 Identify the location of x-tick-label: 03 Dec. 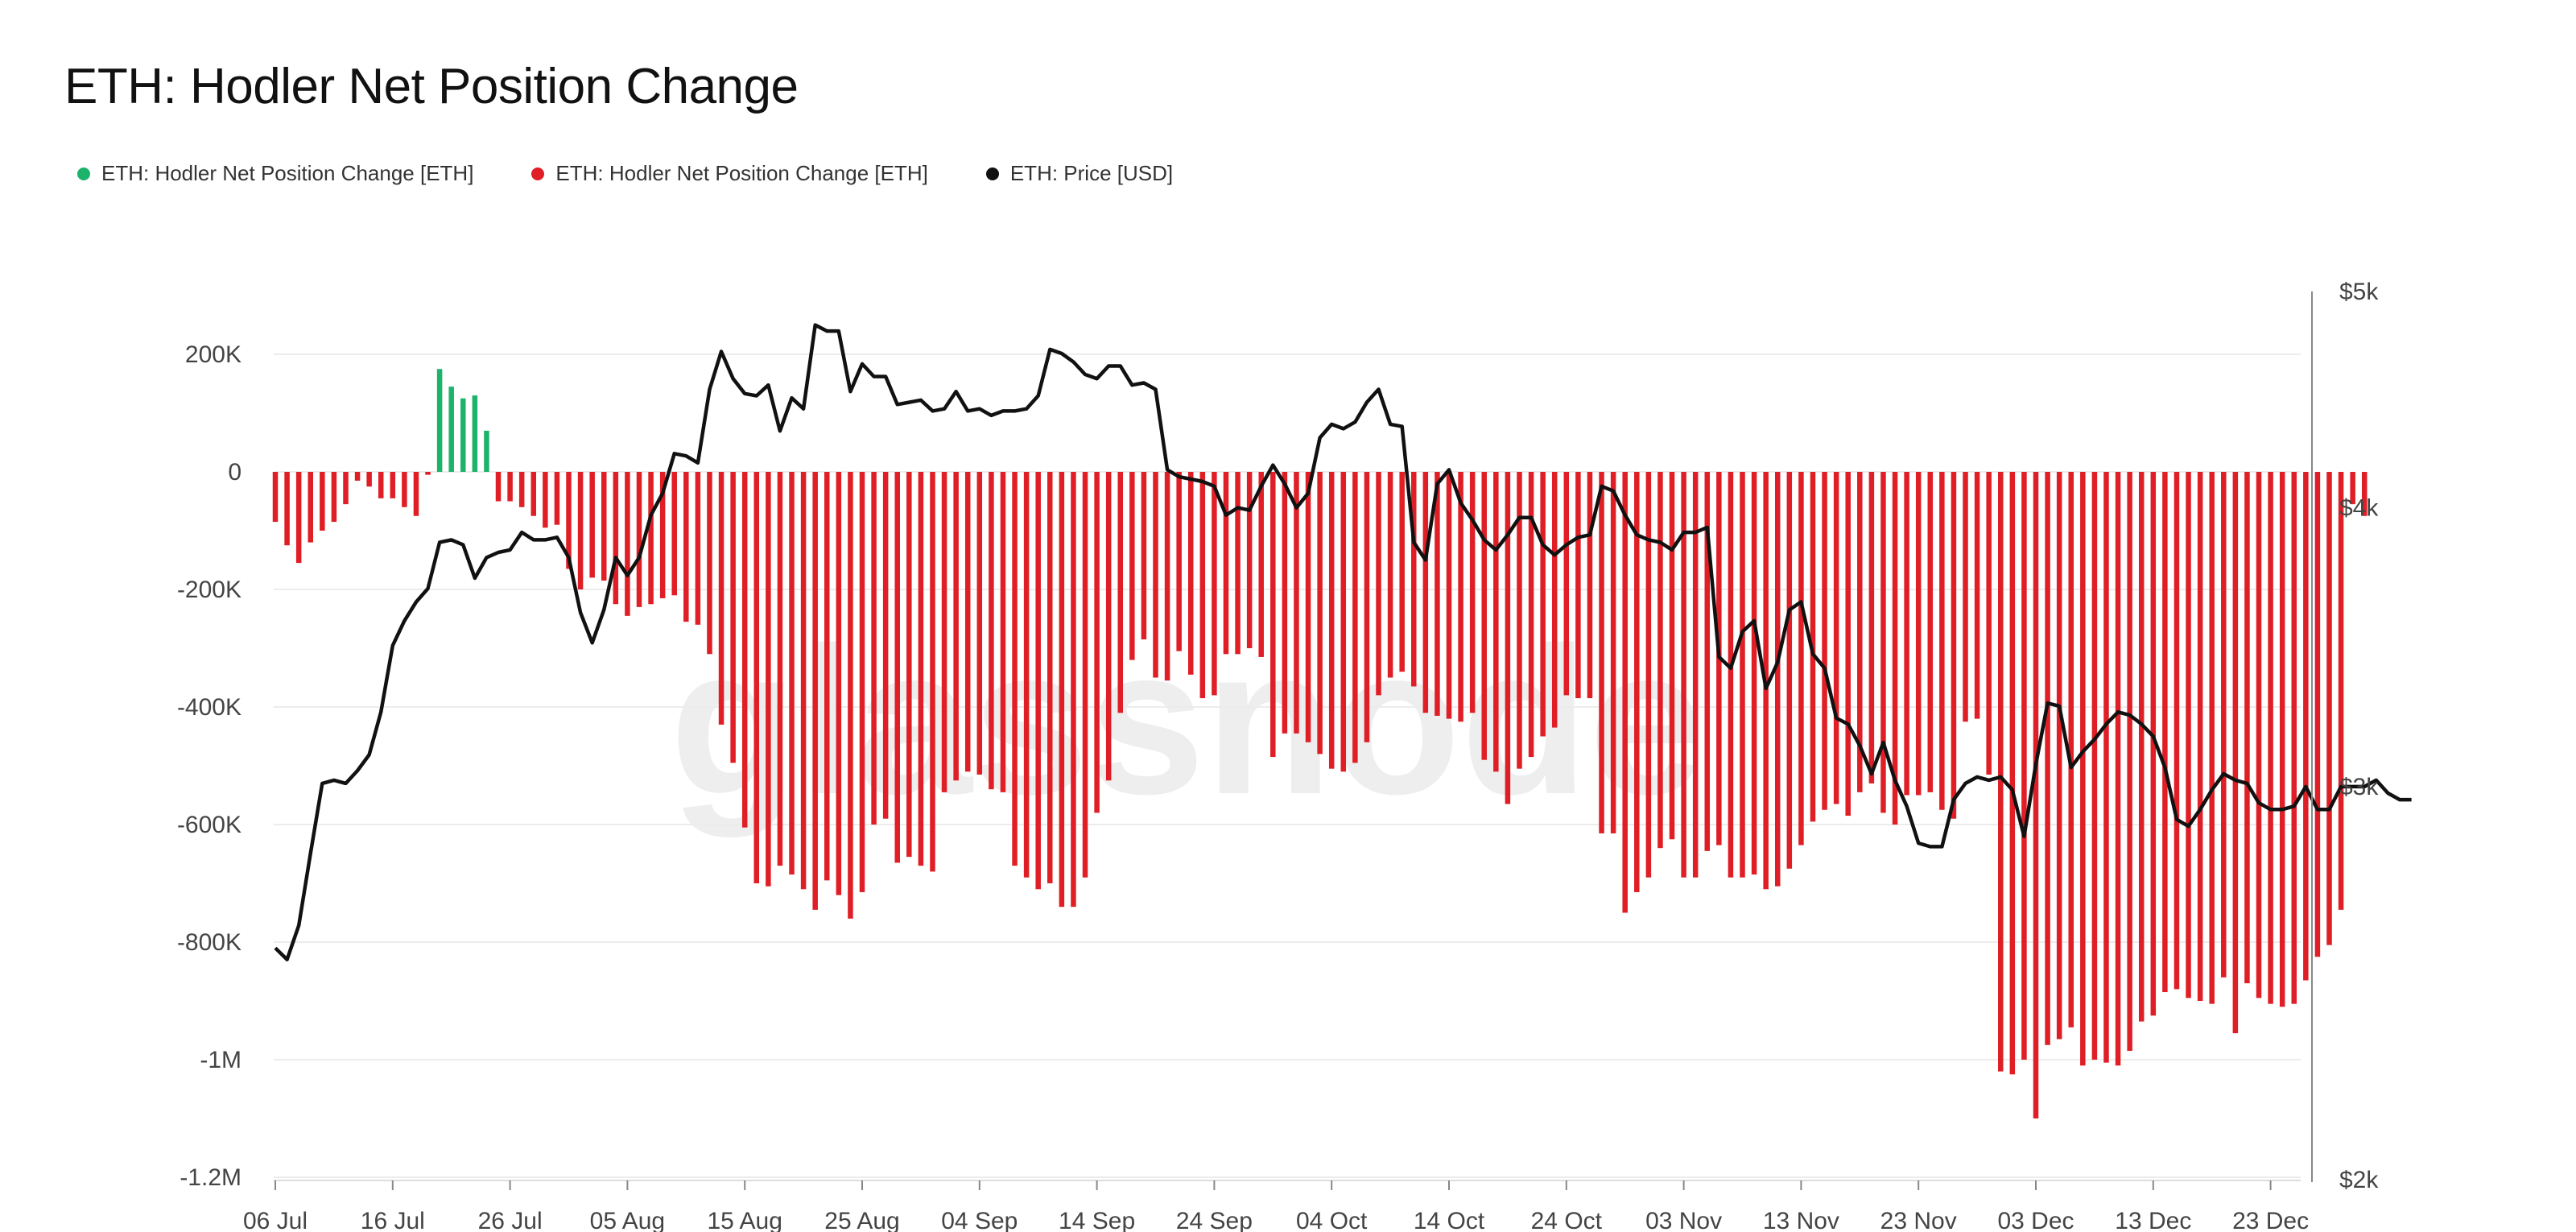
(2035, 1220).